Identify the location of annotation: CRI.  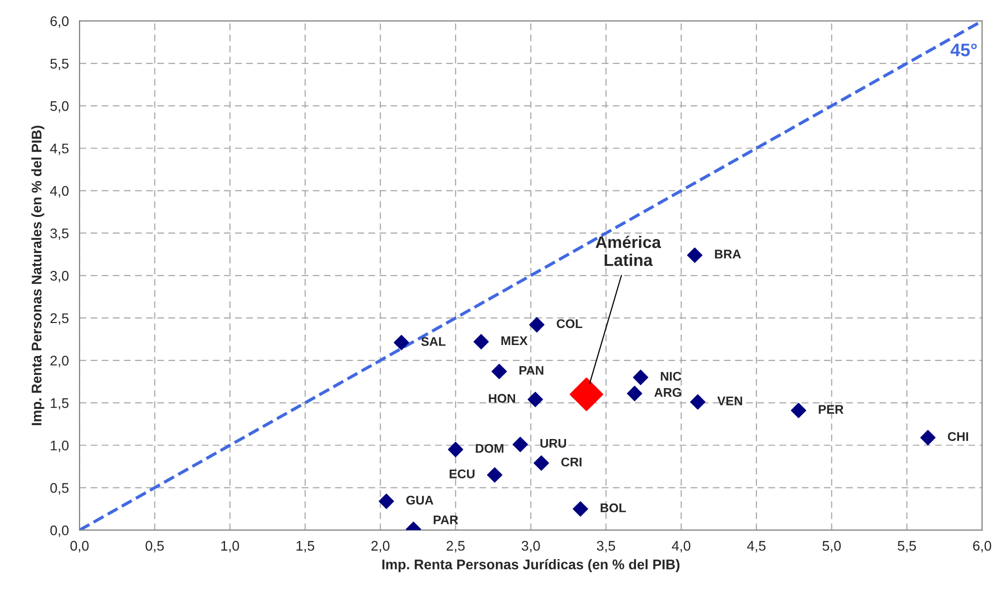
(571, 462).